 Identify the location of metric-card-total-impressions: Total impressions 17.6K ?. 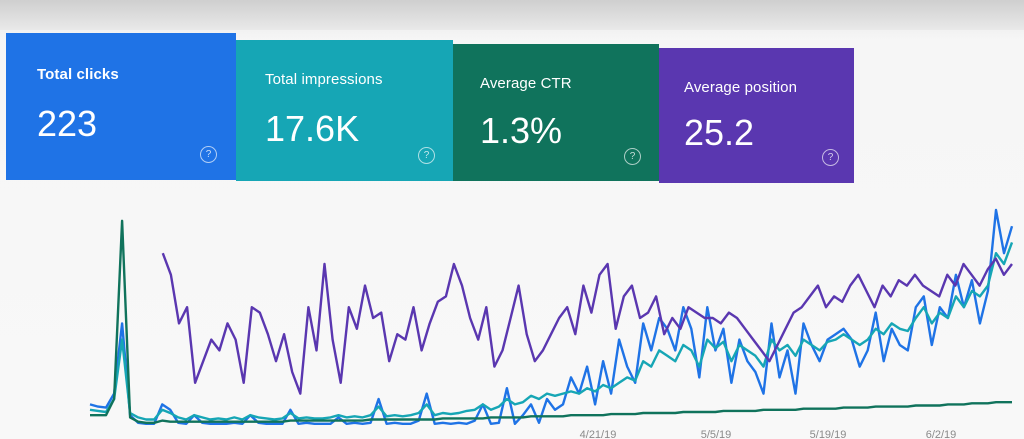
(344, 110).